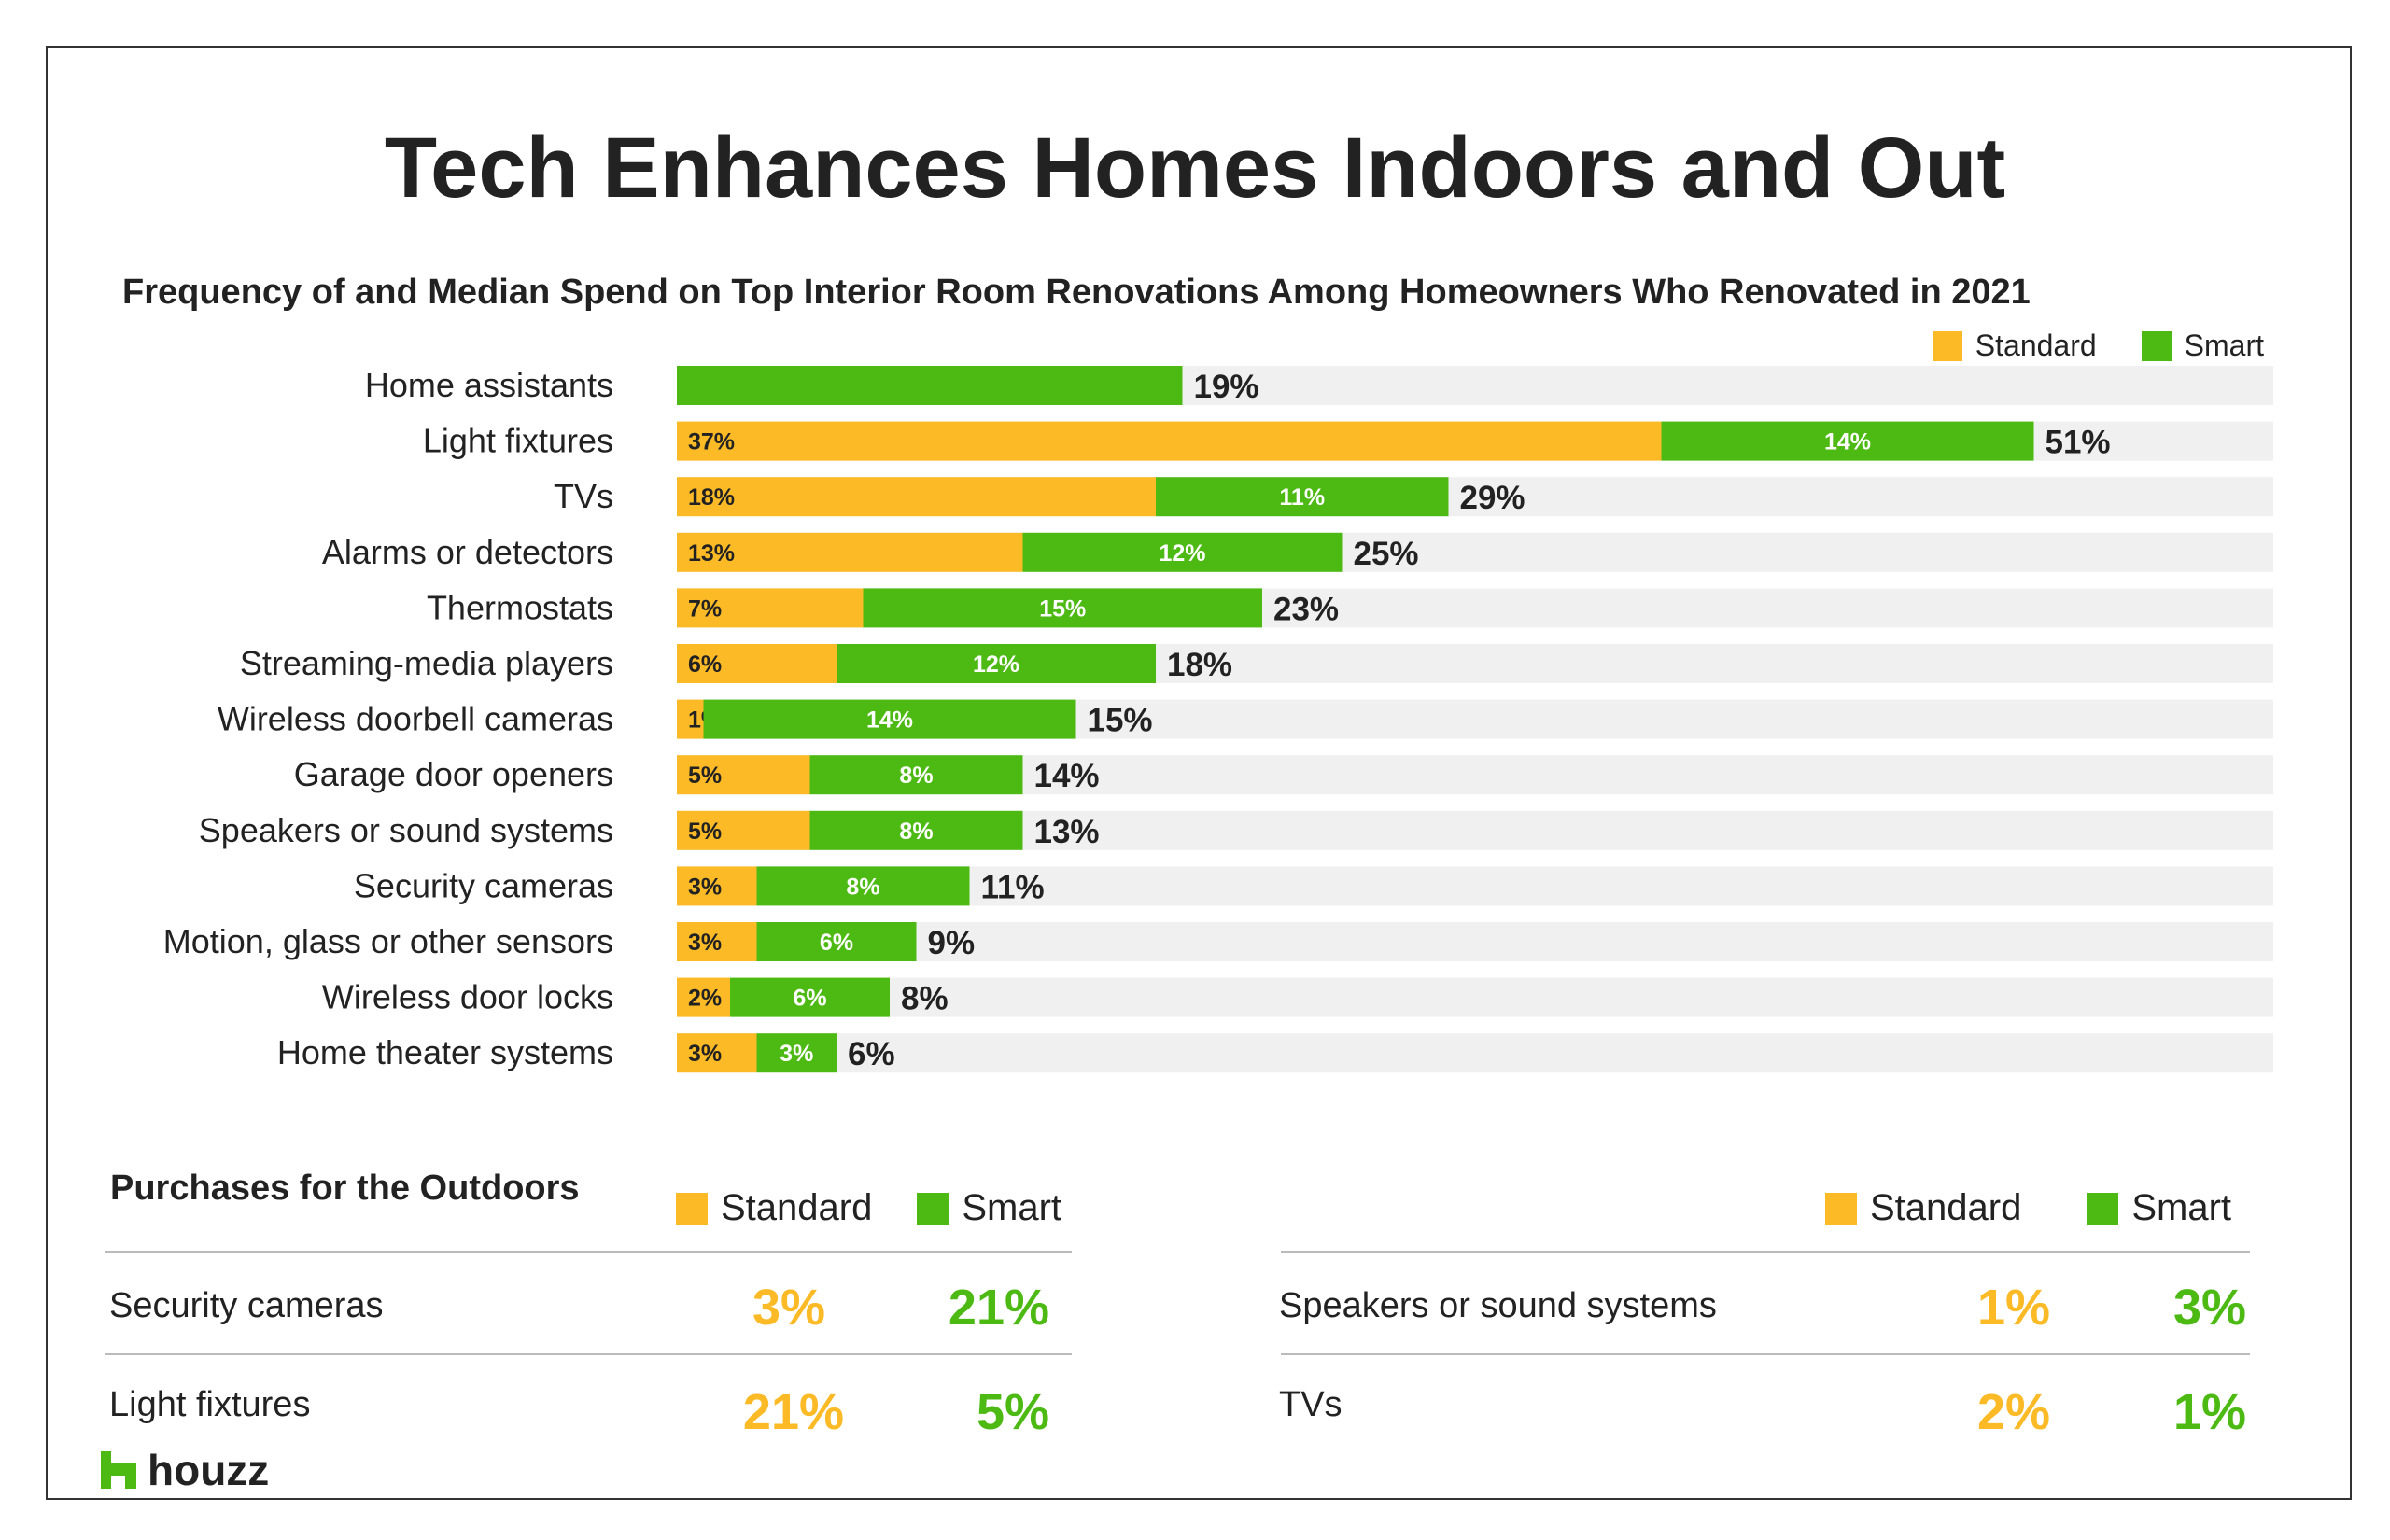  I want to click on outdoors-row-label: Security cameras, so click(246, 1305).